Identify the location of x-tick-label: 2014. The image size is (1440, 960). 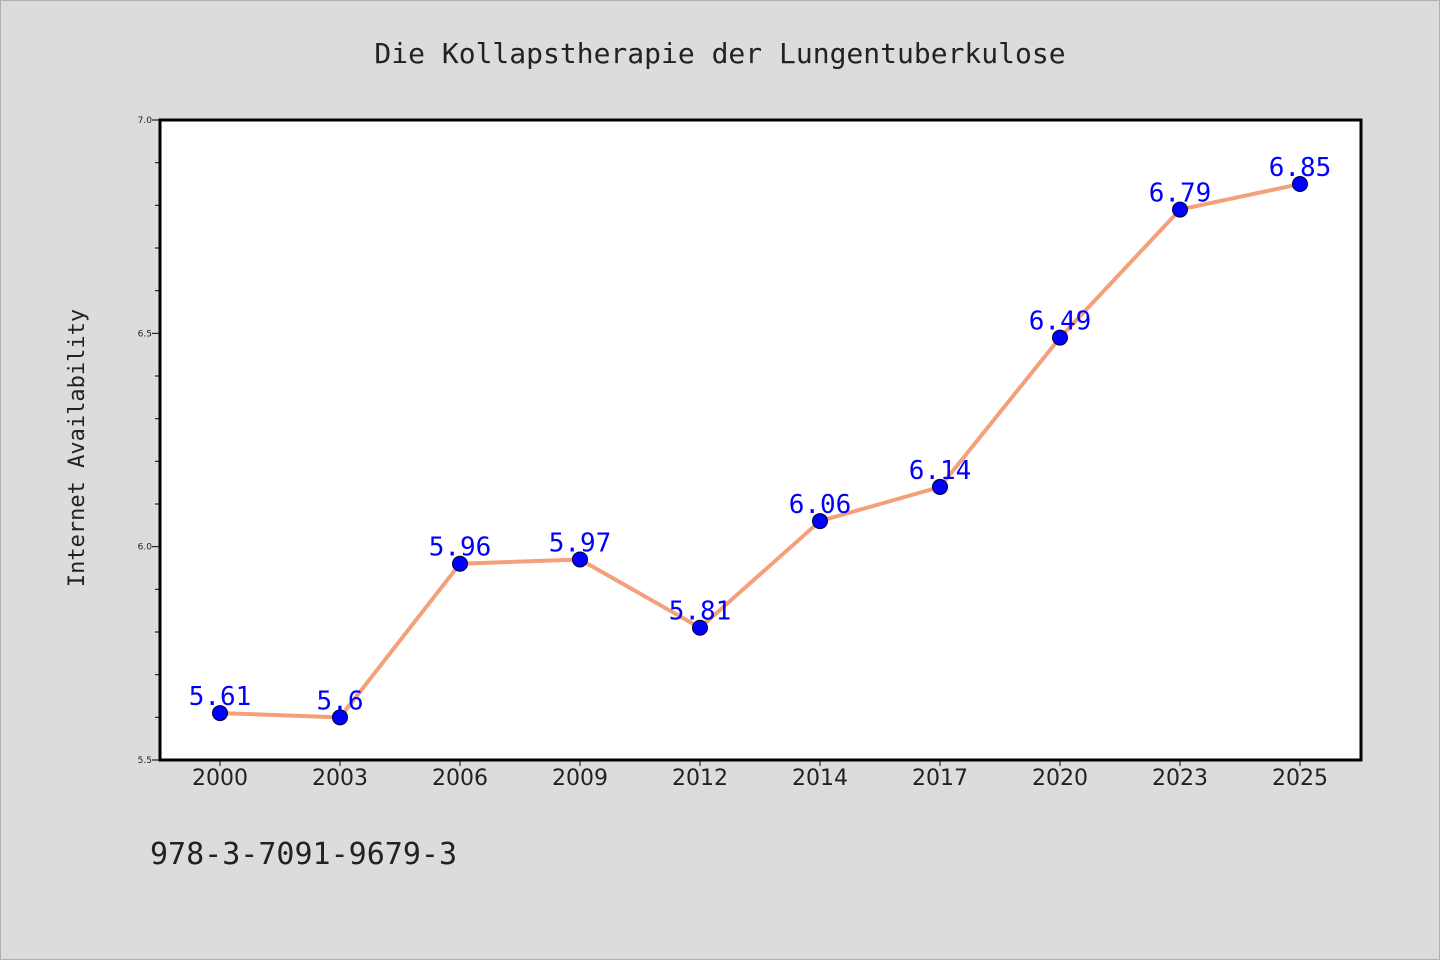
(820, 778).